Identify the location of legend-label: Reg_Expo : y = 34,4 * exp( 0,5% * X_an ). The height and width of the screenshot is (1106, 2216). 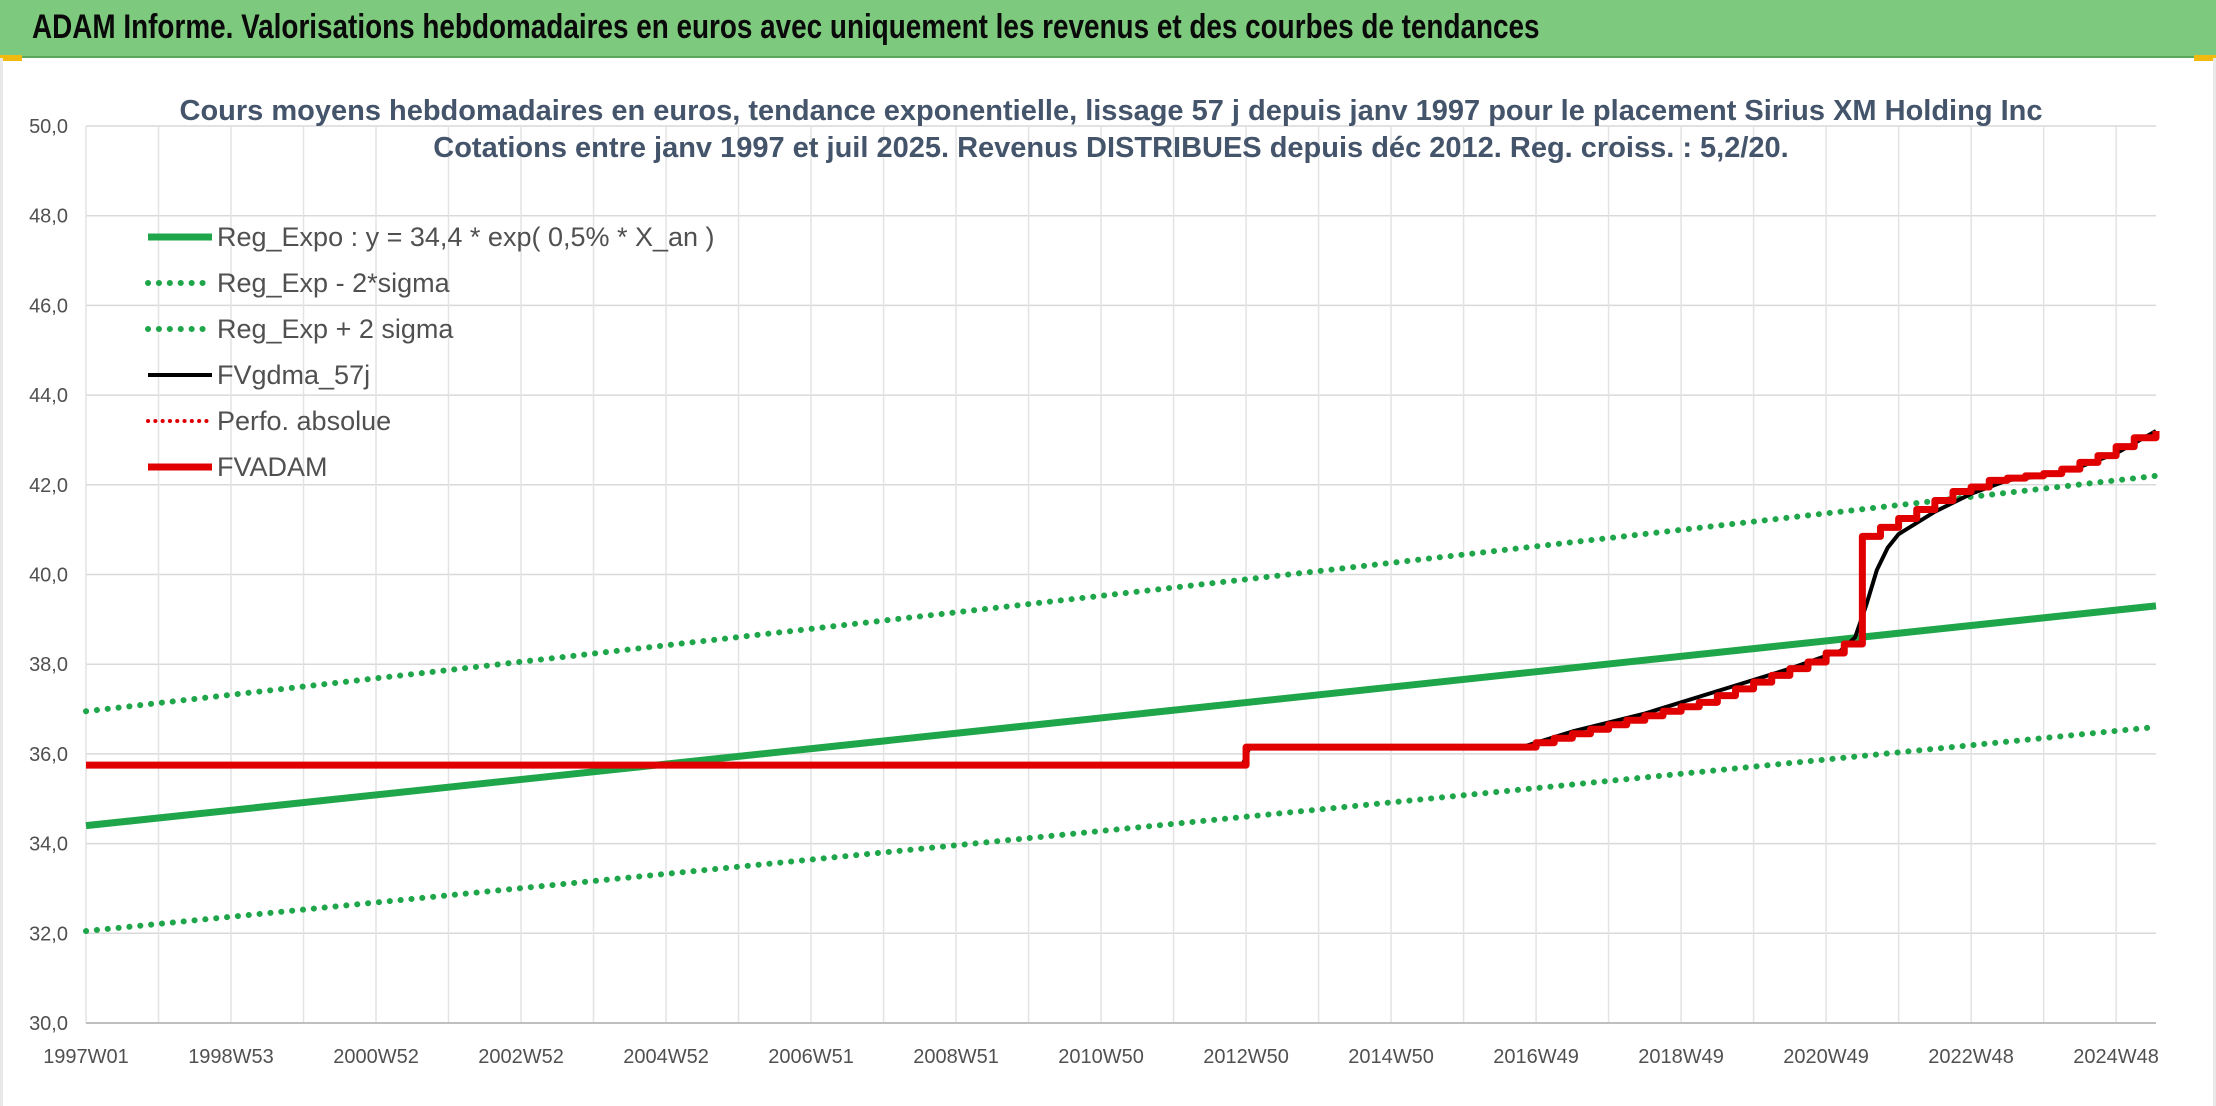
(466, 237).